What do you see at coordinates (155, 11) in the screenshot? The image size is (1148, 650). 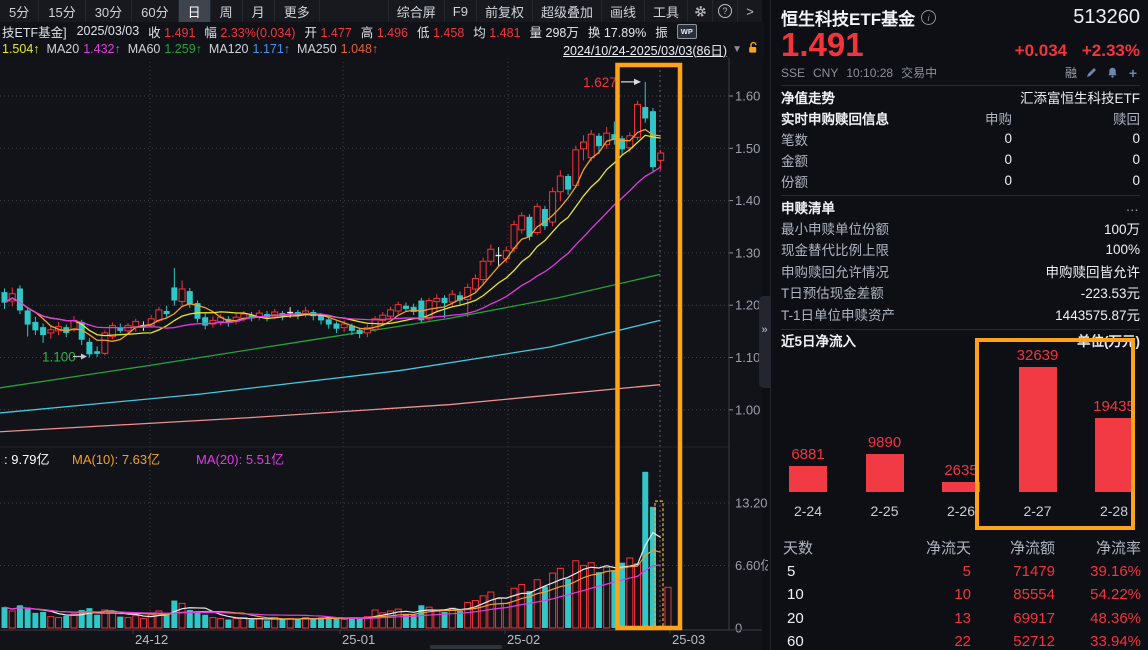 I see `period-tab-60分: 60分` at bounding box center [155, 11].